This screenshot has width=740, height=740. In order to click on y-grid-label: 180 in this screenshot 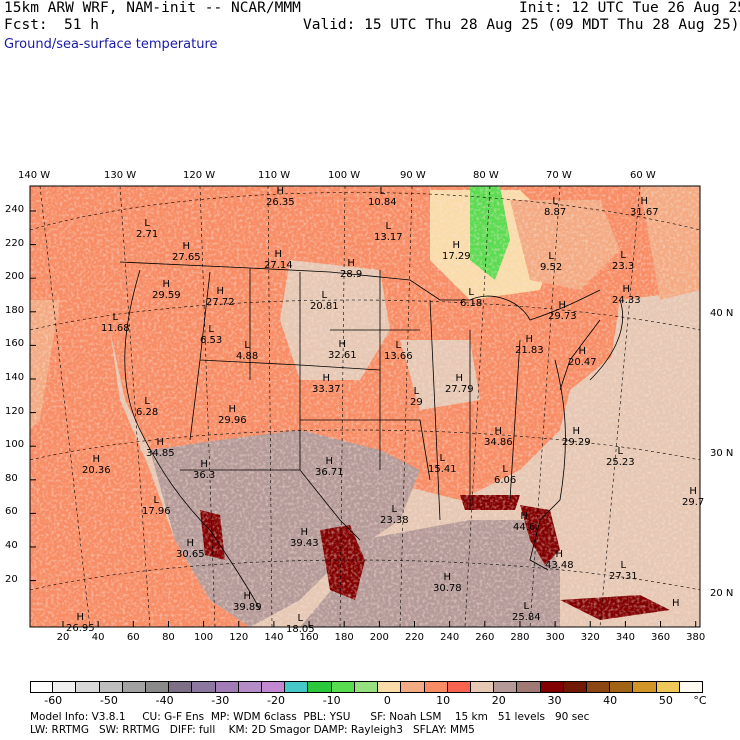, I will do `click(15, 310)`.